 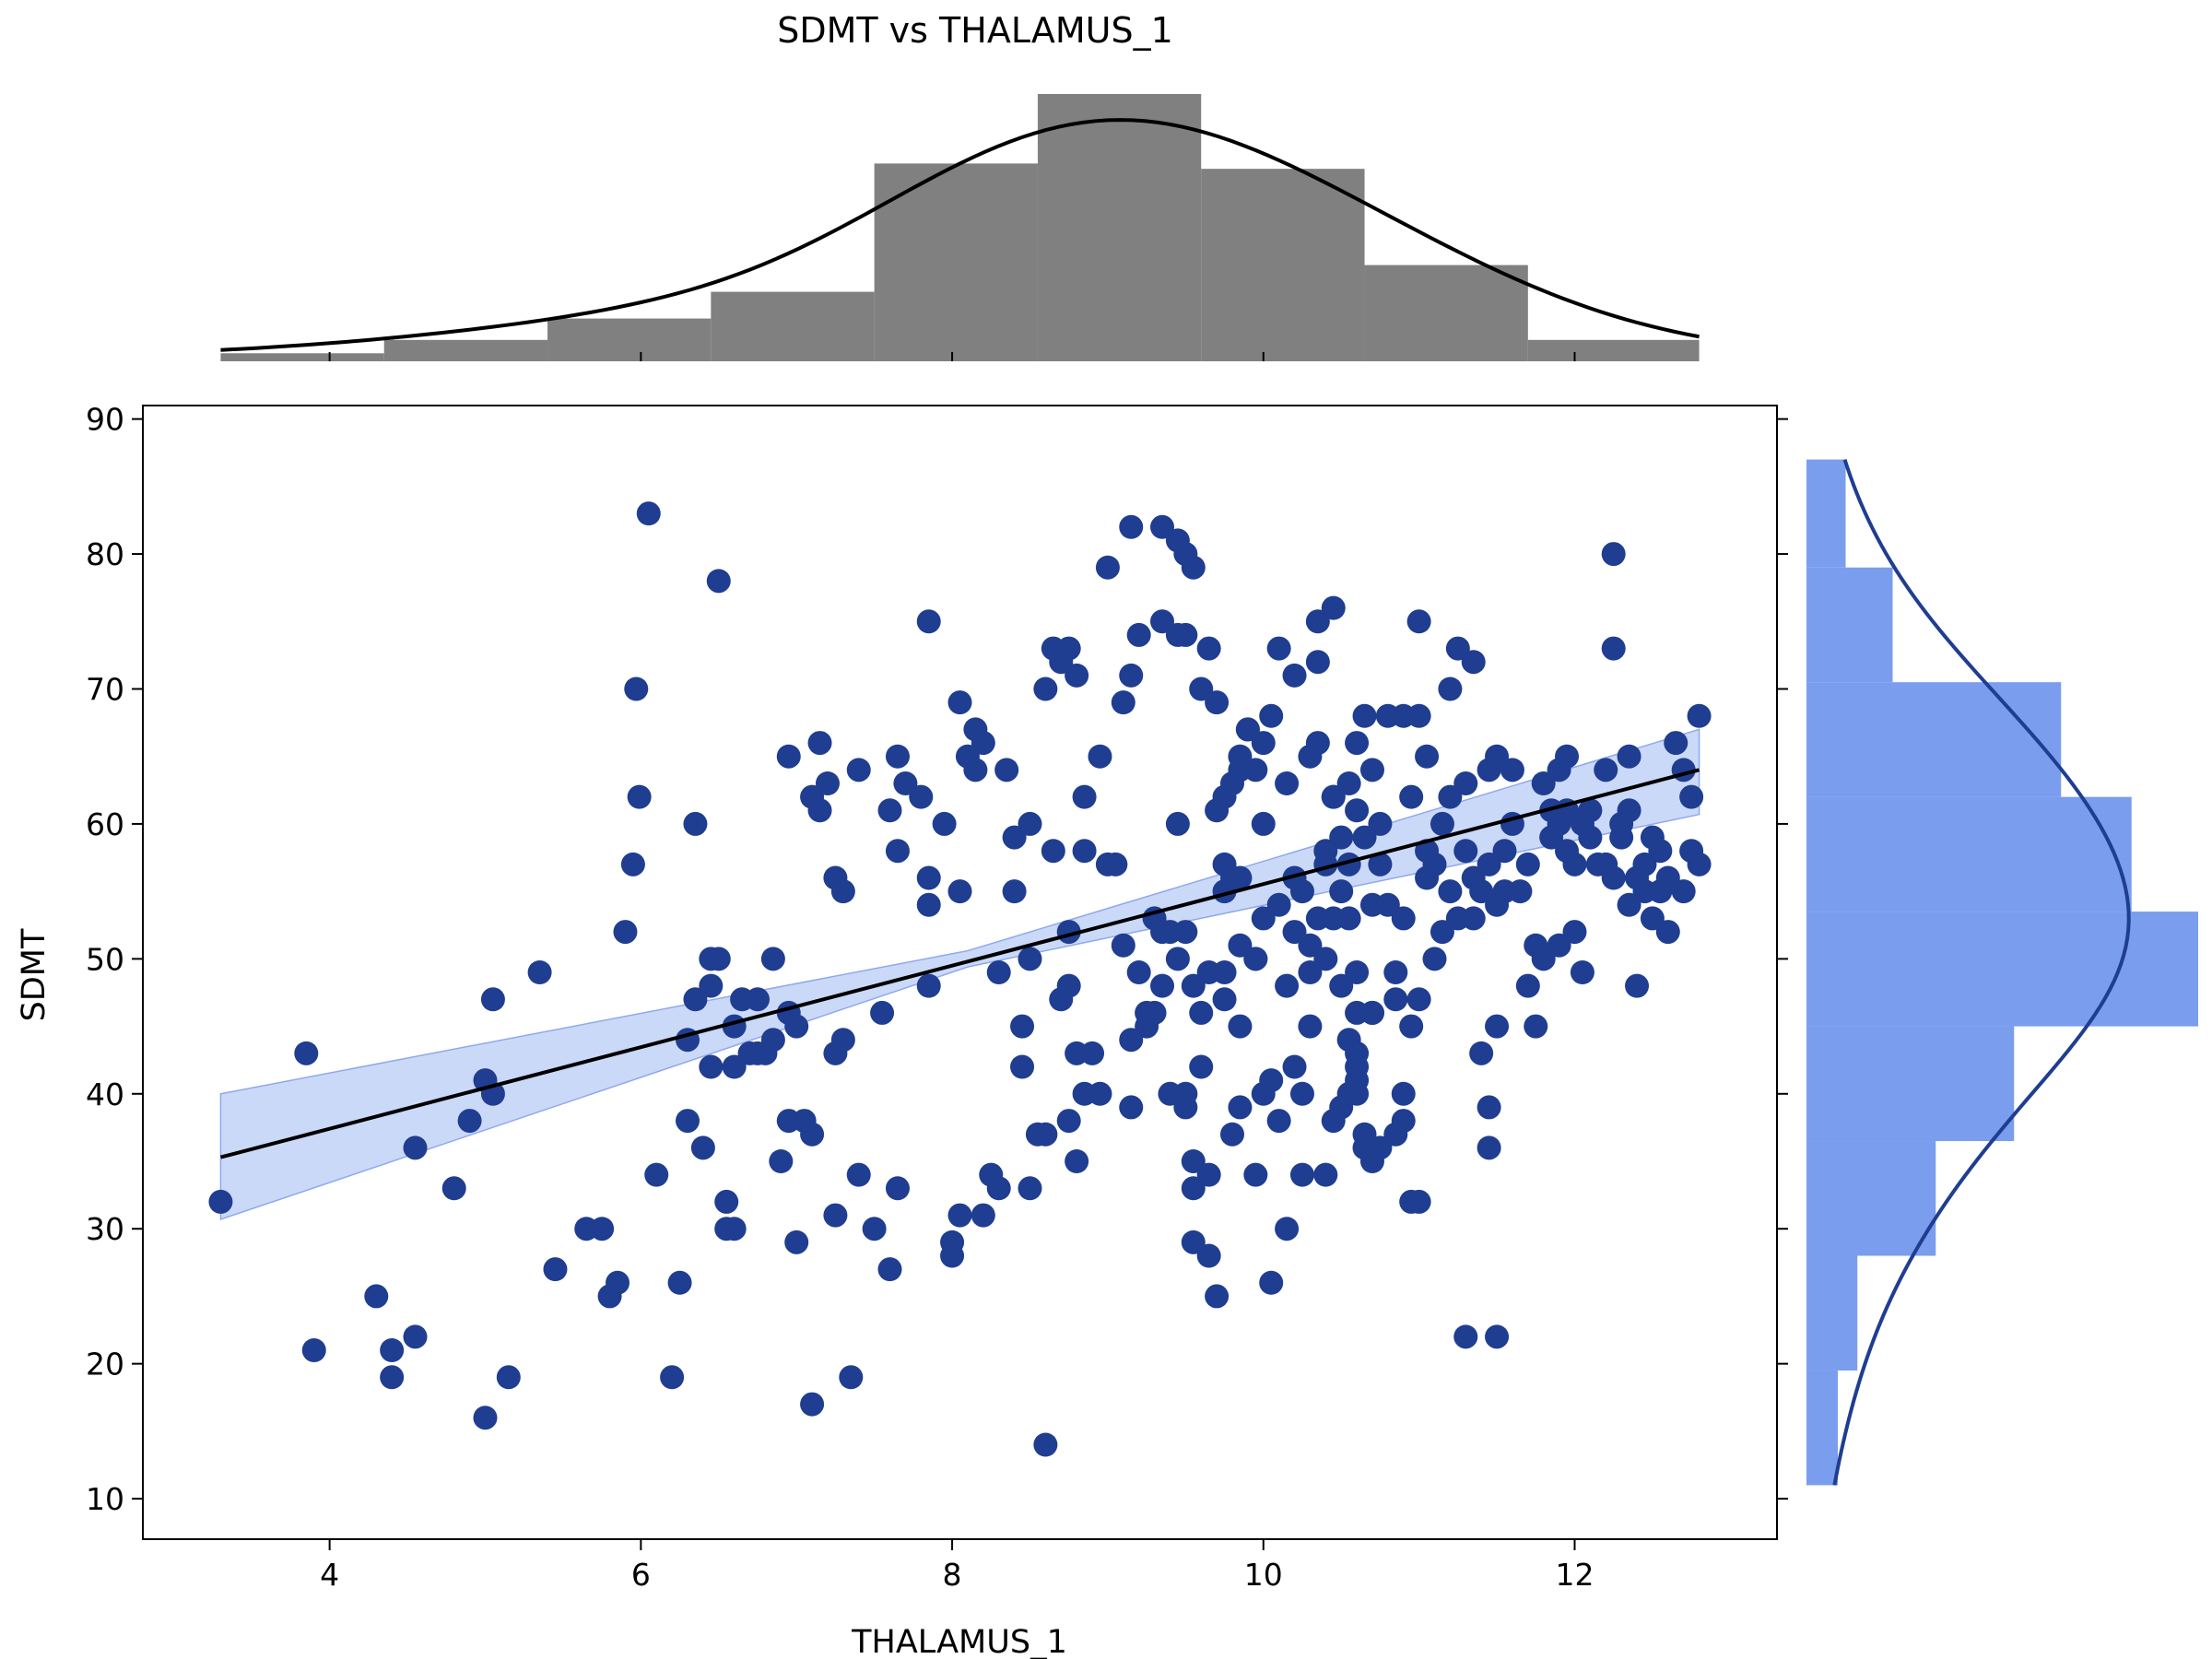 What do you see at coordinates (1574, 1575) in the screenshot?
I see `x-tick-label: 12` at bounding box center [1574, 1575].